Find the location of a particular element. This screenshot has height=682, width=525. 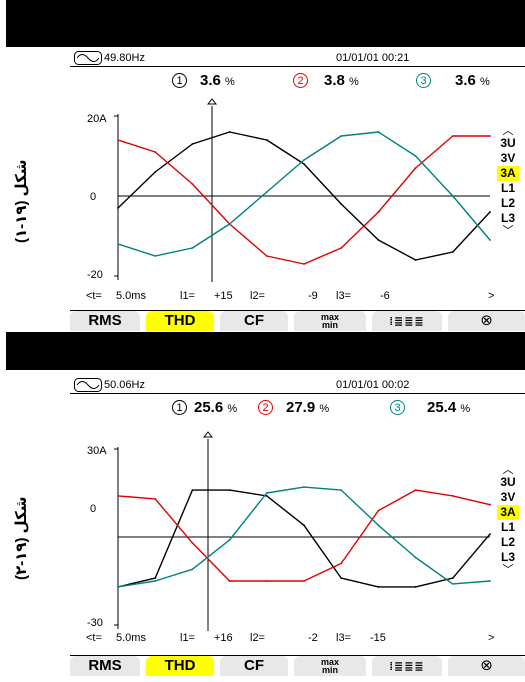

zoom-icon: ⊗ is located at coordinates (486, 665).